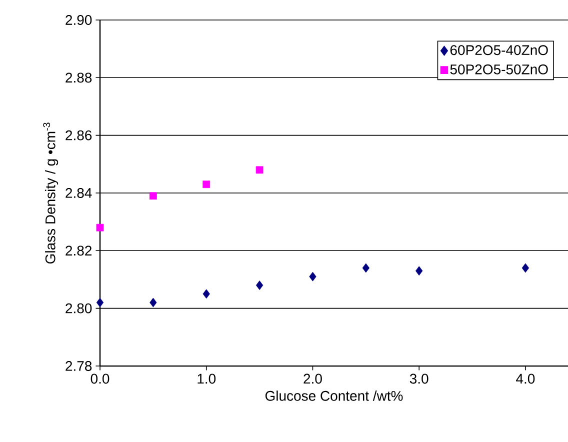 Image resolution: width=568 pixels, height=442 pixels. What do you see at coordinates (79, 251) in the screenshot?
I see `y-tick-label: 2.82` at bounding box center [79, 251].